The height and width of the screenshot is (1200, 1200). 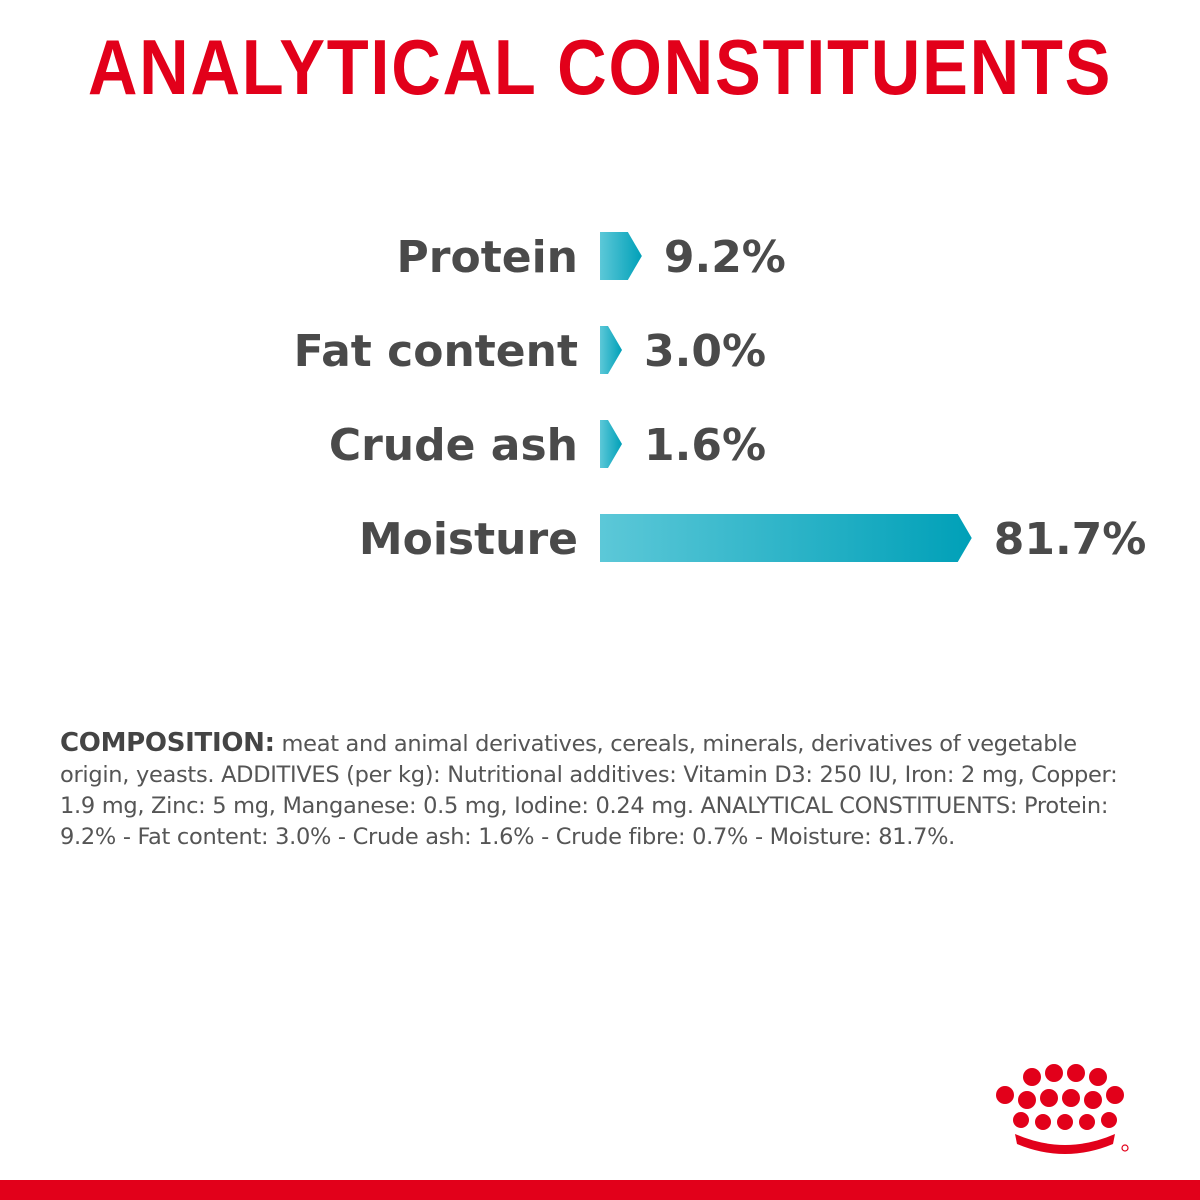 What do you see at coordinates (1070, 539) in the screenshot?
I see `value-label: 81.7%` at bounding box center [1070, 539].